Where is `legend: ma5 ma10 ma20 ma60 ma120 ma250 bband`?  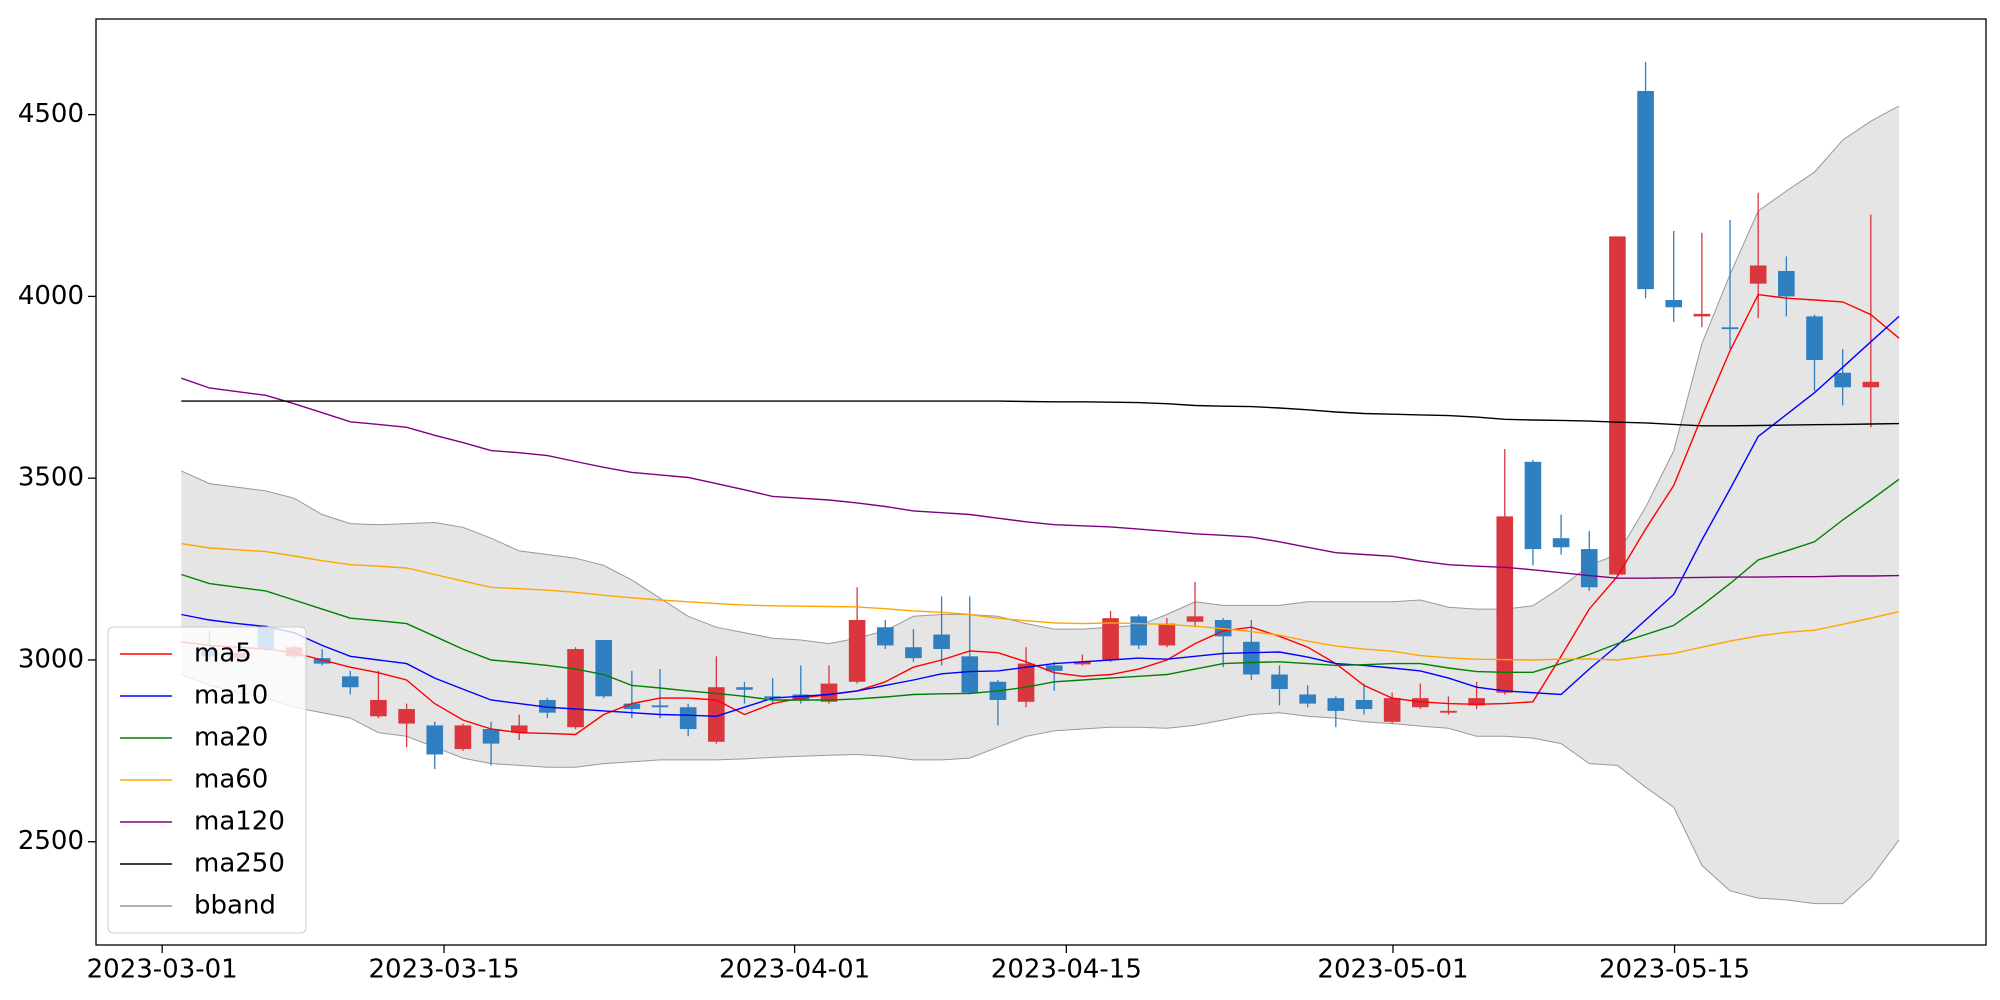
legend: ma5 ma10 ma20 ma60 ma120 ma250 bband is located at coordinates (207, 780).